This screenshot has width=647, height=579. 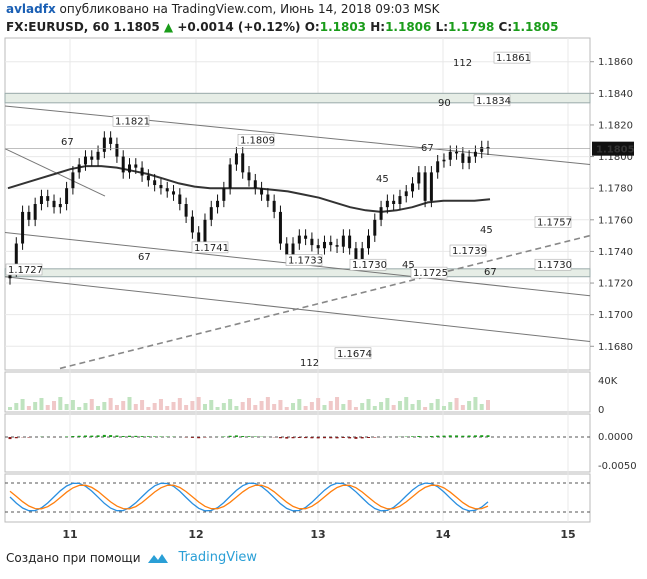 I want to click on volume-pane-frame, so click(x=297, y=392).